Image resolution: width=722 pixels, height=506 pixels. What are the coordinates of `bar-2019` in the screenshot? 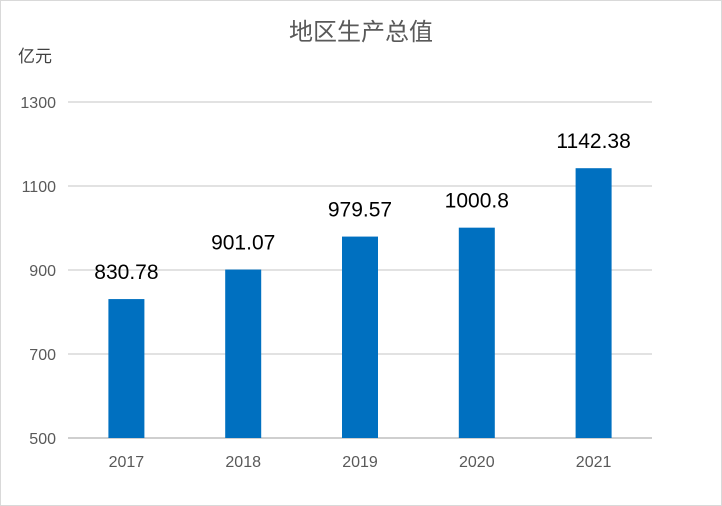 It's located at (360, 337).